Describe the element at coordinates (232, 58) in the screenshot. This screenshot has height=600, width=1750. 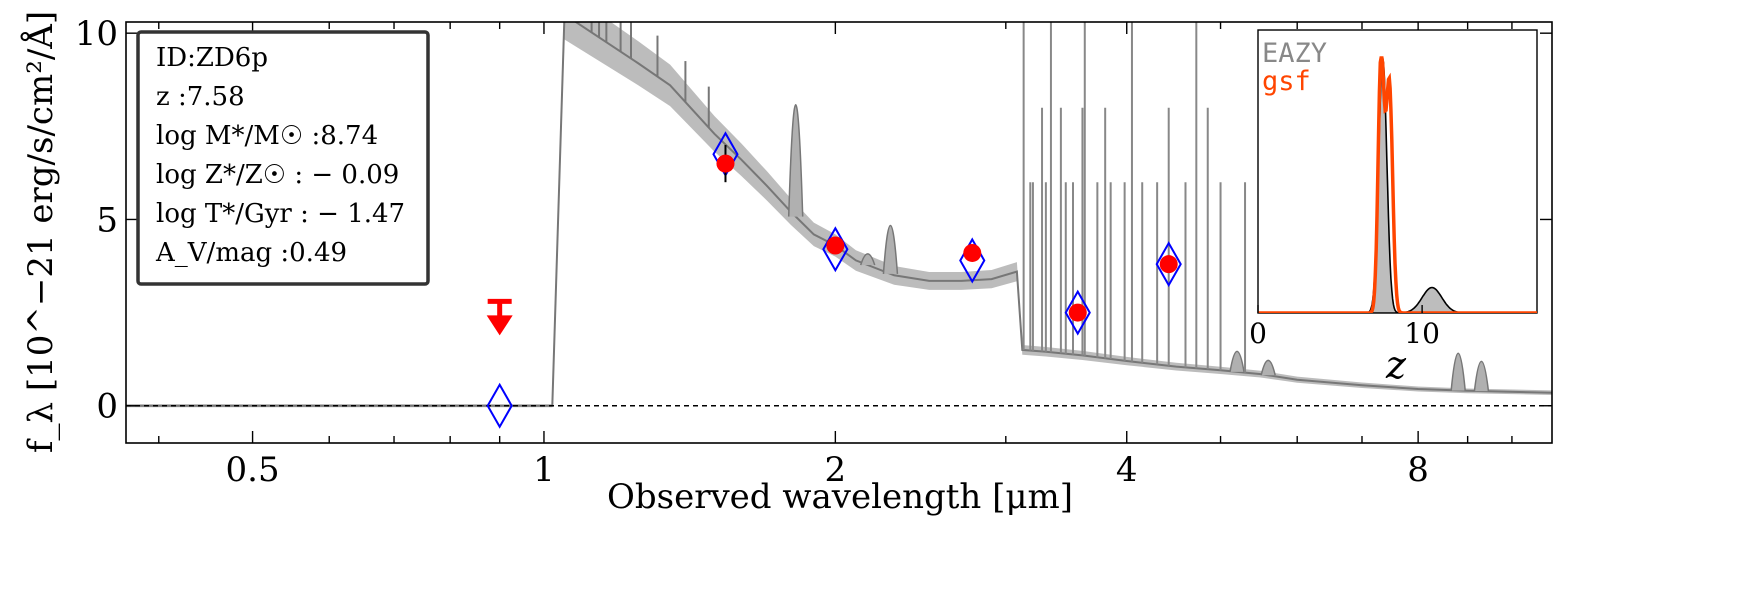
I see `info-value: ZD6p` at that location.